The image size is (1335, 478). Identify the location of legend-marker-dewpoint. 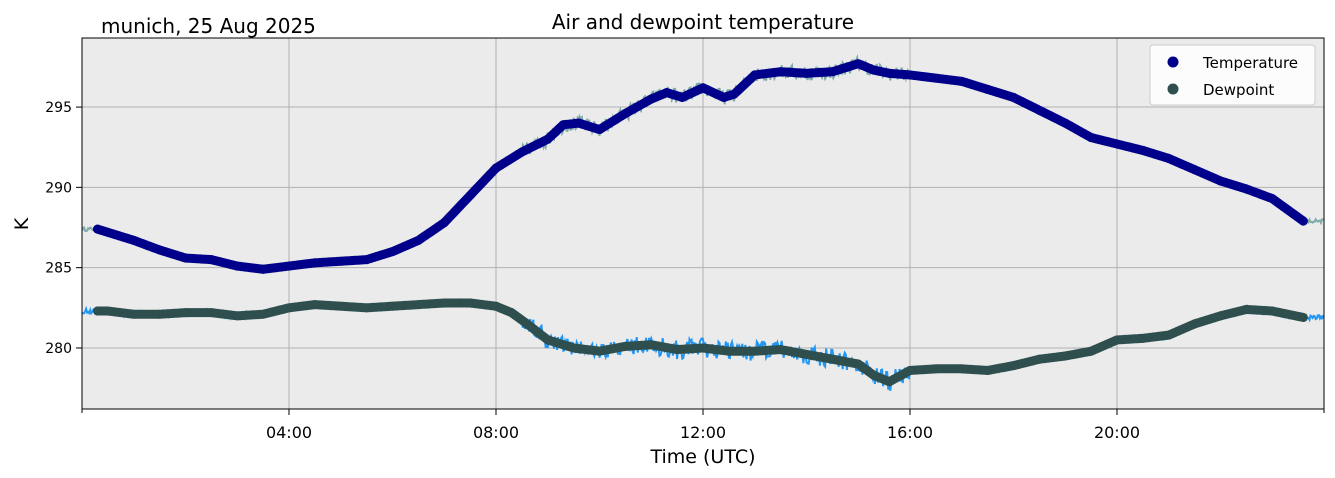
(1173, 89).